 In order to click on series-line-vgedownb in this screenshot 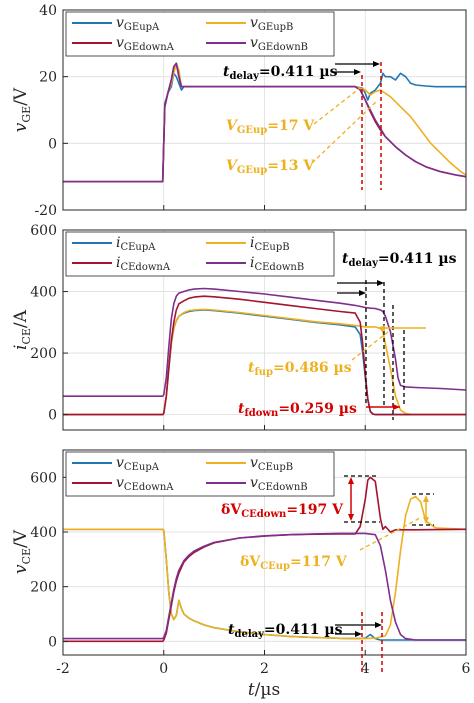, I will do `click(265, 122)`.